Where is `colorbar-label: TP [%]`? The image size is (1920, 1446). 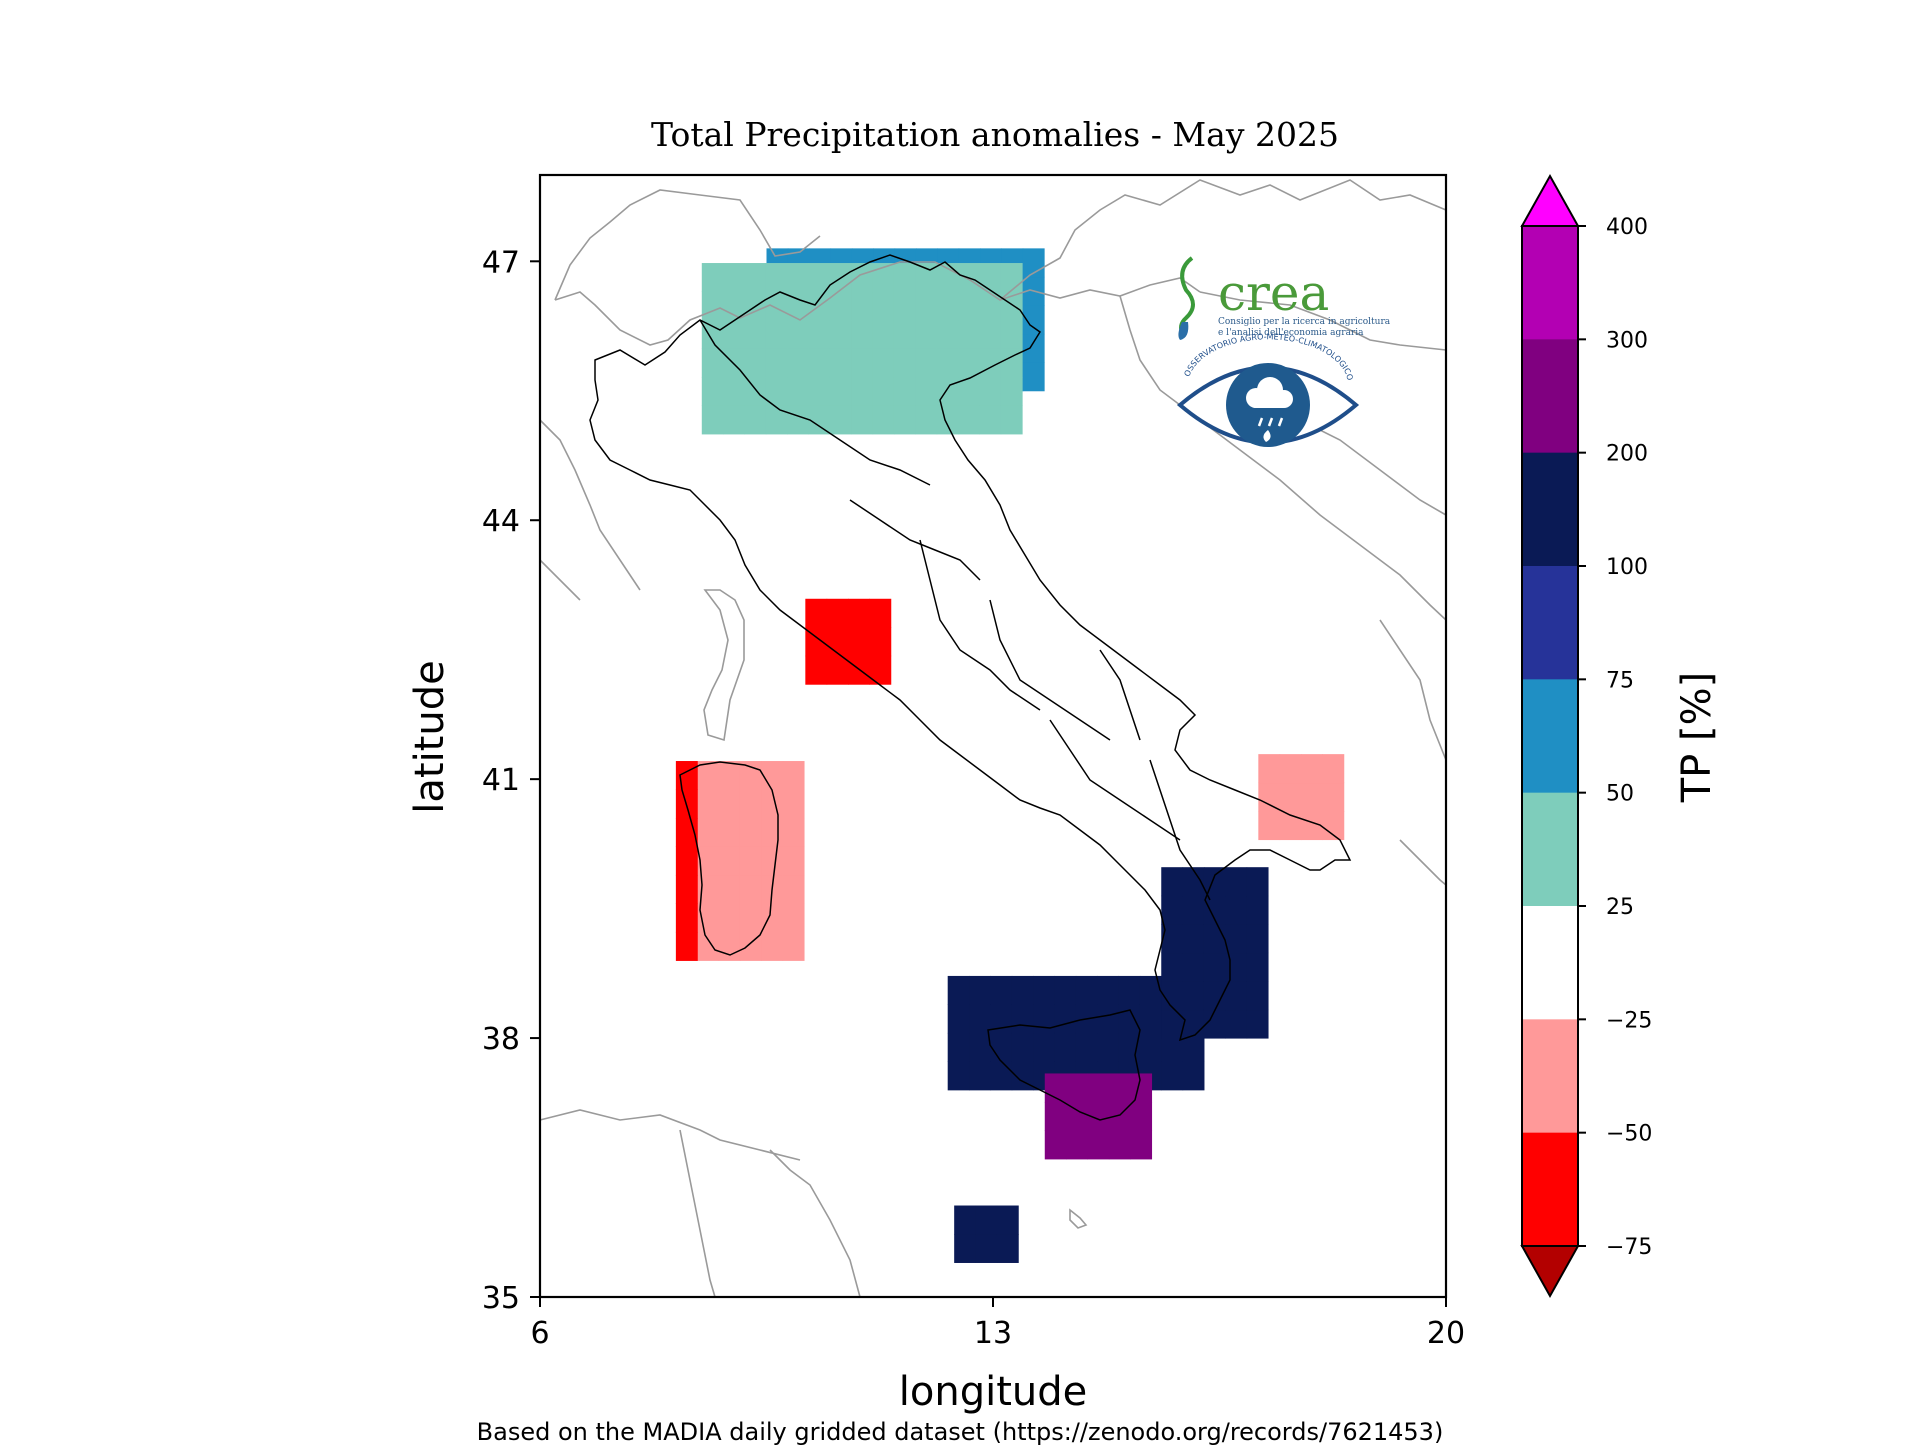 colorbar-label: TP [%] is located at coordinates (1697, 738).